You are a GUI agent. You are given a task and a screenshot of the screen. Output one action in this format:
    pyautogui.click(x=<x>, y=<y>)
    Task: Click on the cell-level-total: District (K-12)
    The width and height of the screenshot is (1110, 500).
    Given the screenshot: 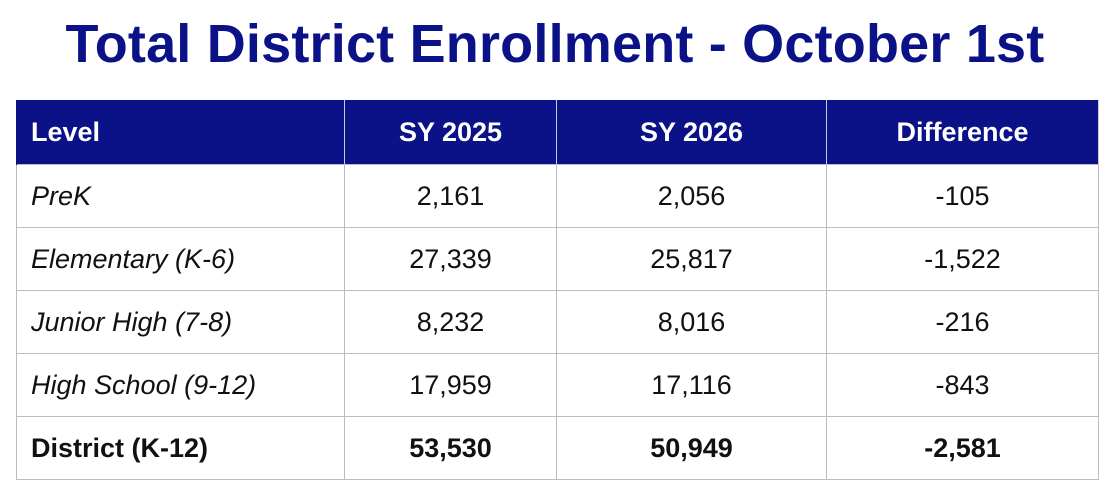 What is the action you would take?
    pyautogui.click(x=180, y=448)
    